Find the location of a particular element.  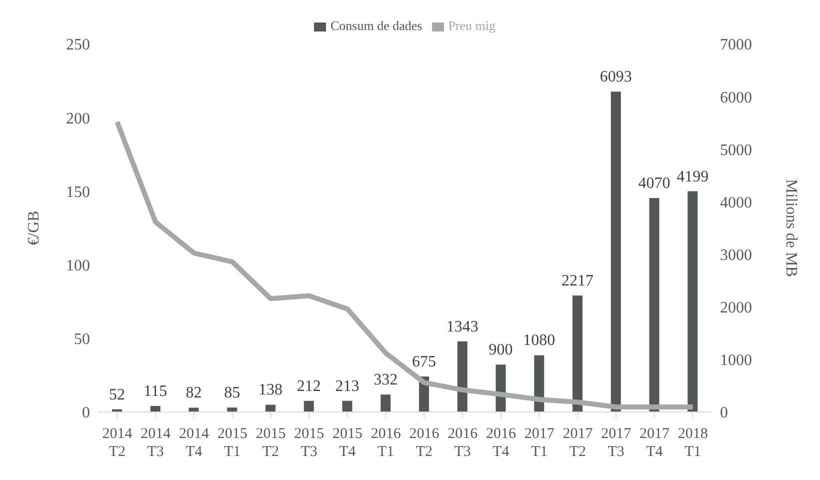

x-tick-label: 2017 T4 is located at coordinates (654, 443).